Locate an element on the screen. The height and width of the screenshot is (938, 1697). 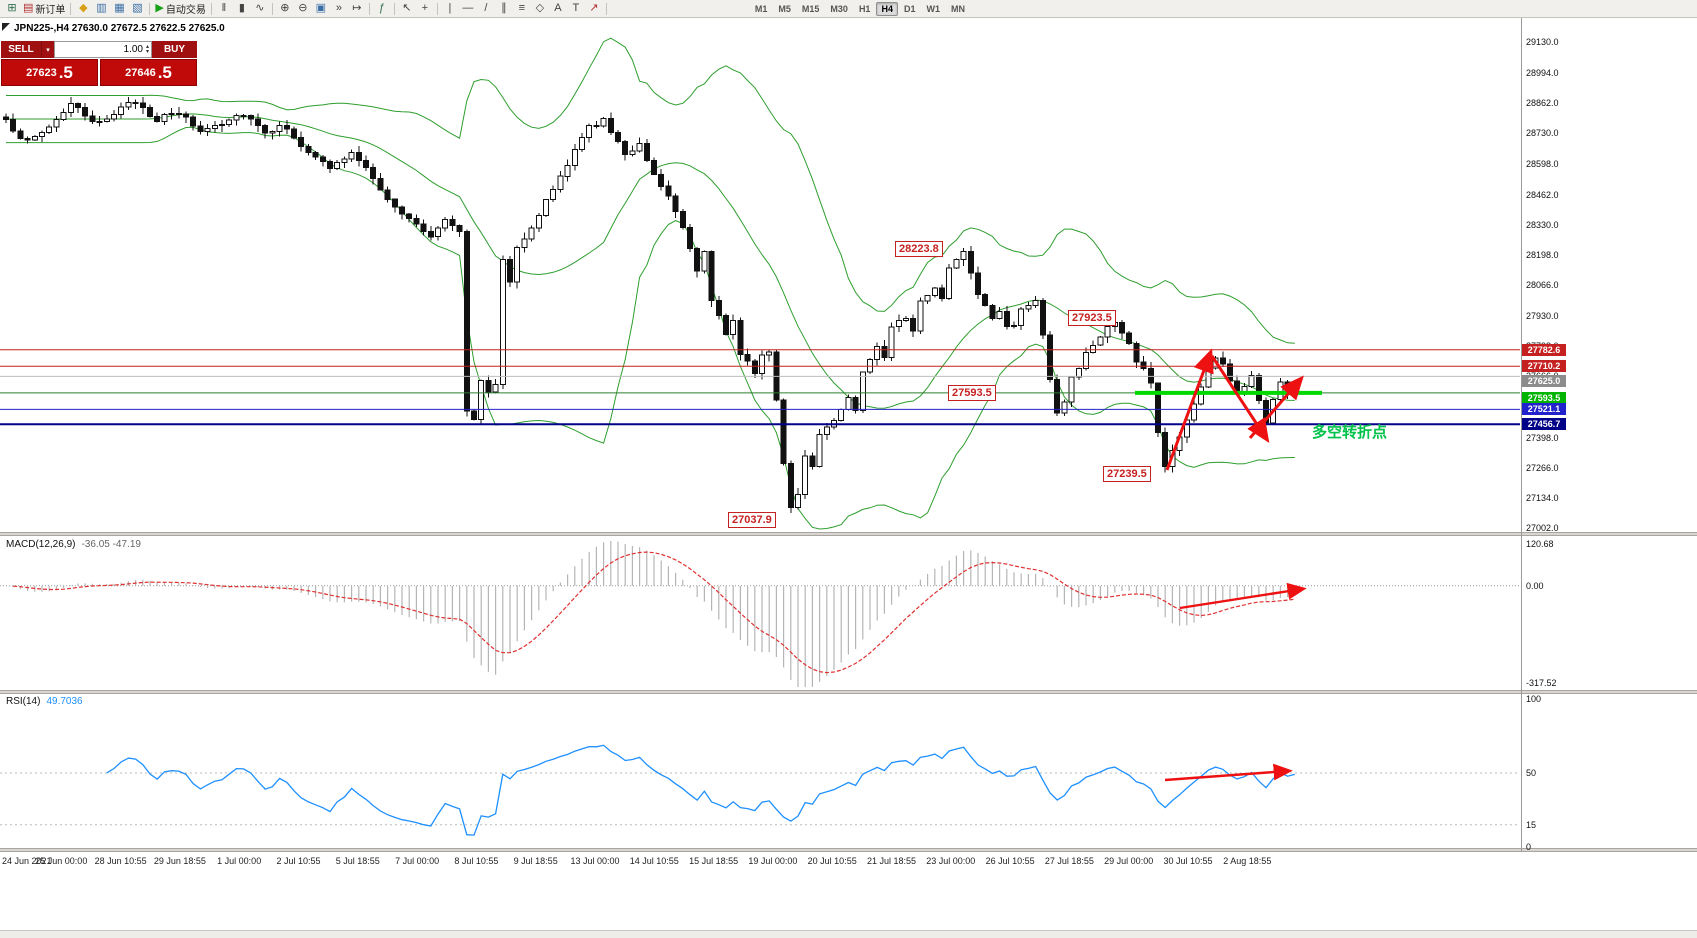
rsi-axis-label: 0 is located at coordinates (1529, 847).